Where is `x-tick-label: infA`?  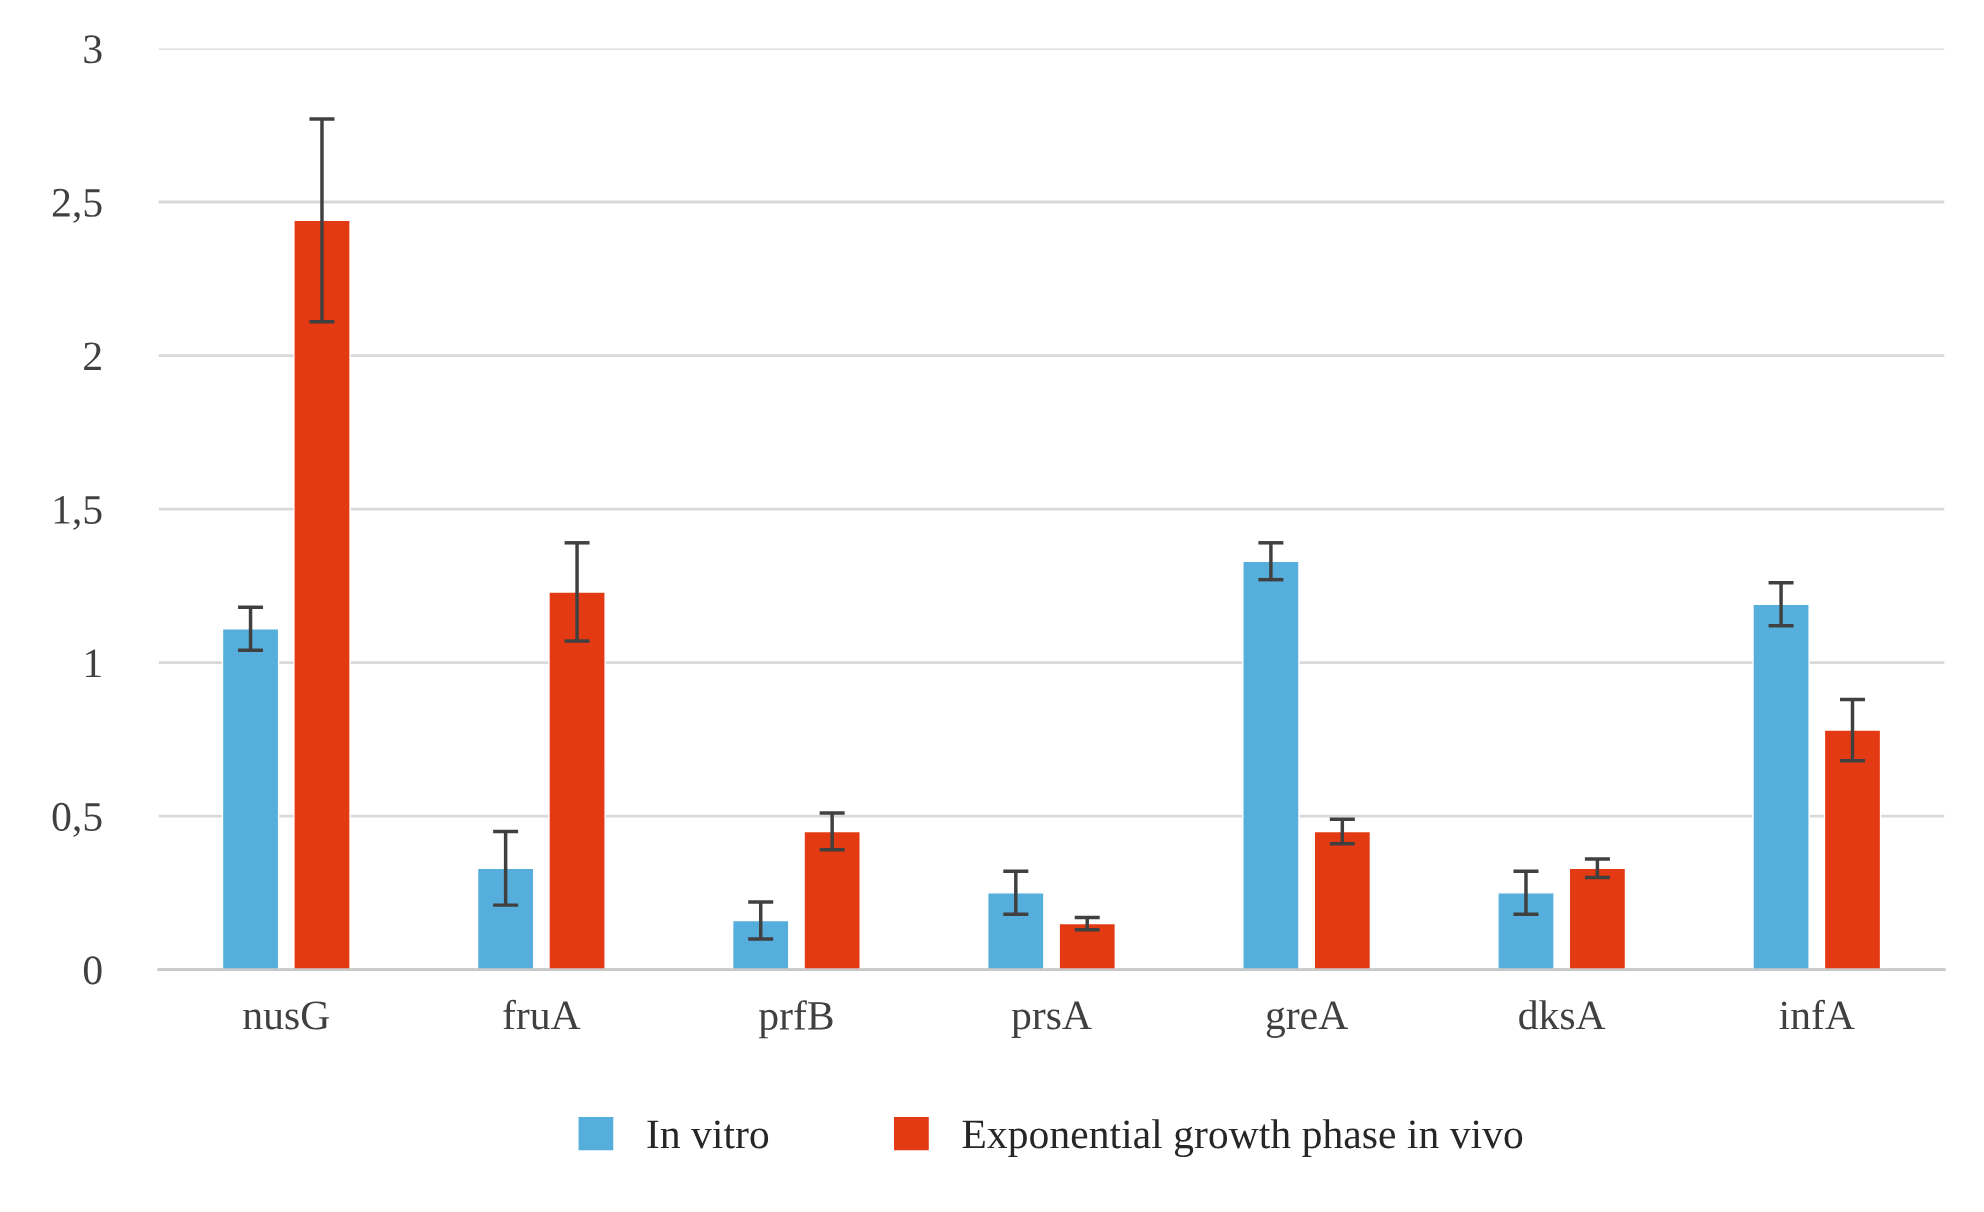 x-tick-label: infA is located at coordinates (1817, 1014).